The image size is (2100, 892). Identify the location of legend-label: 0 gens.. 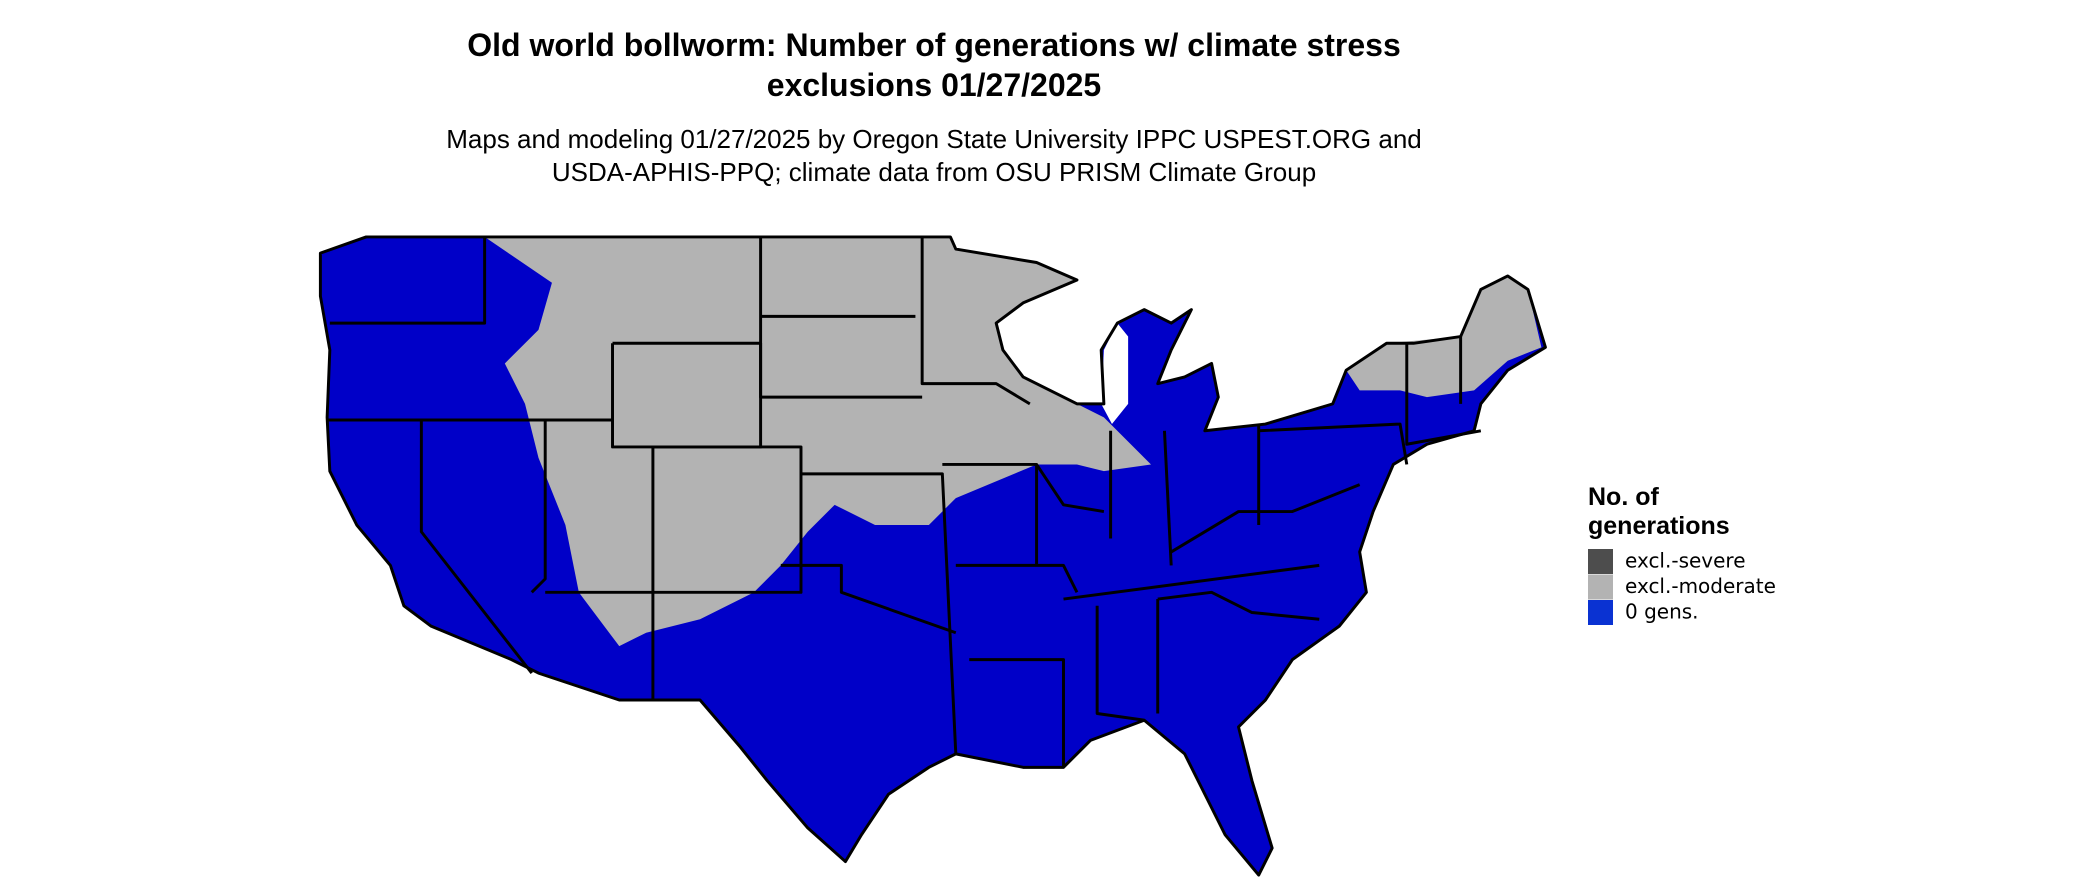
(1662, 612).